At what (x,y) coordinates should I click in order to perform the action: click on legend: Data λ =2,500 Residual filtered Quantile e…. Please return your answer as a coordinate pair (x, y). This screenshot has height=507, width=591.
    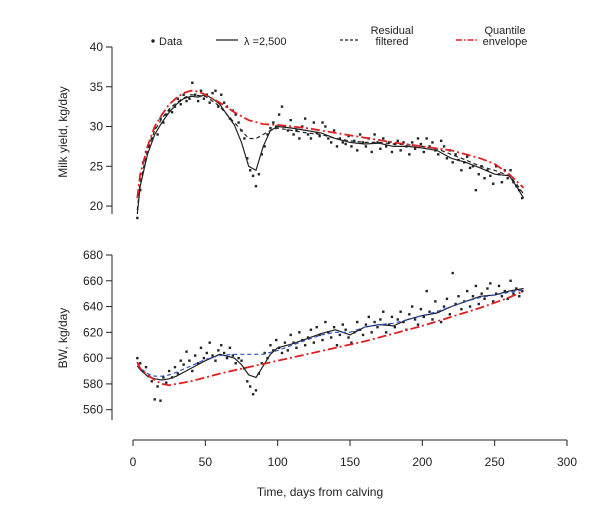
    Looking at the image, I should click on (339, 36).